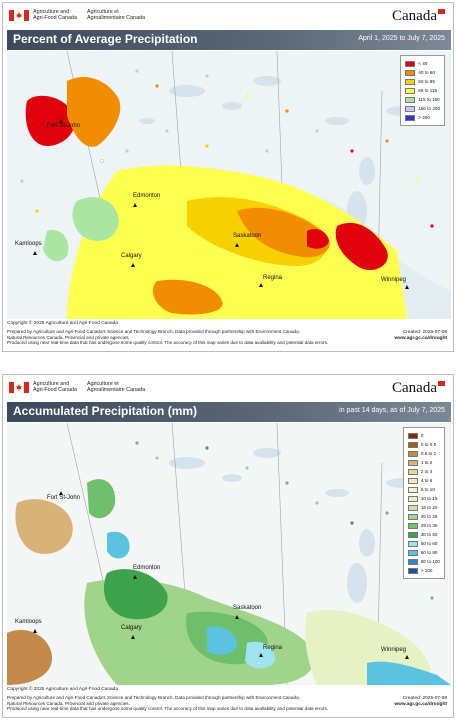 The width and height of the screenshot is (456, 720). What do you see at coordinates (429, 525) in the screenshot?
I see `legend-label: 25 to 30` at bounding box center [429, 525].